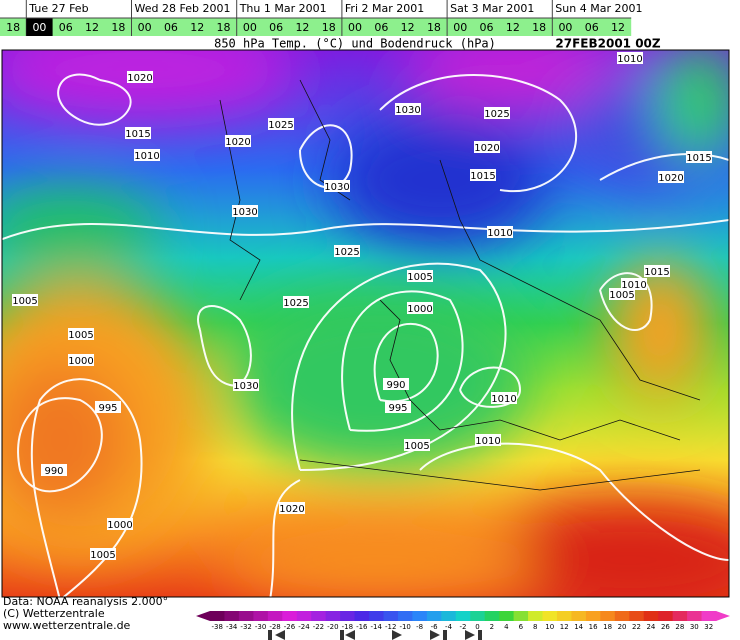  What do you see at coordinates (607, 627) in the screenshot?
I see `colorbar-label: 18` at bounding box center [607, 627].